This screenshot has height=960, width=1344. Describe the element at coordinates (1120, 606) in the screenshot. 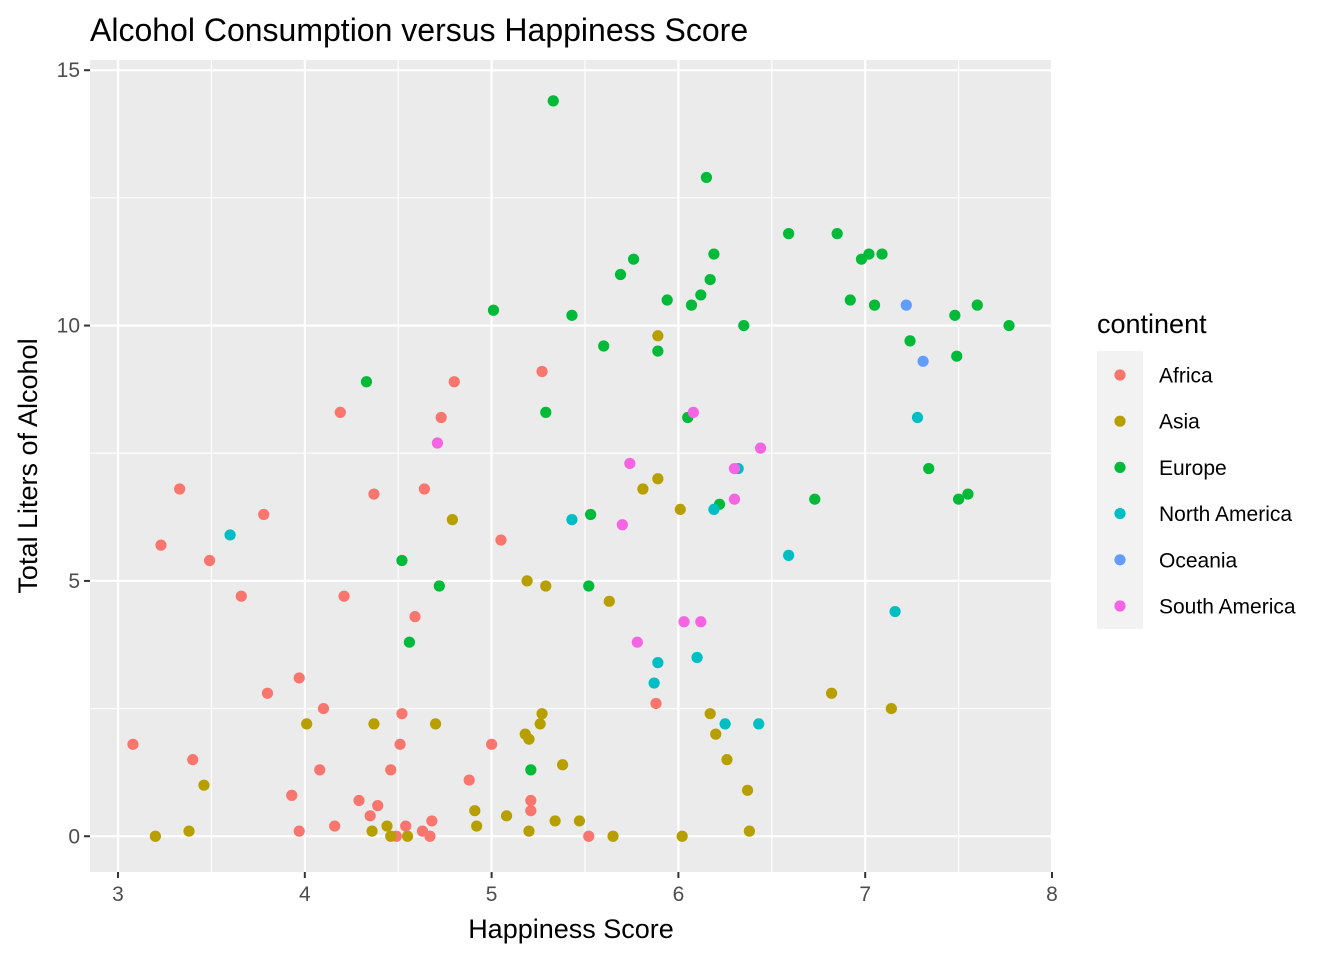

I see `legend-key-south-america` at that location.